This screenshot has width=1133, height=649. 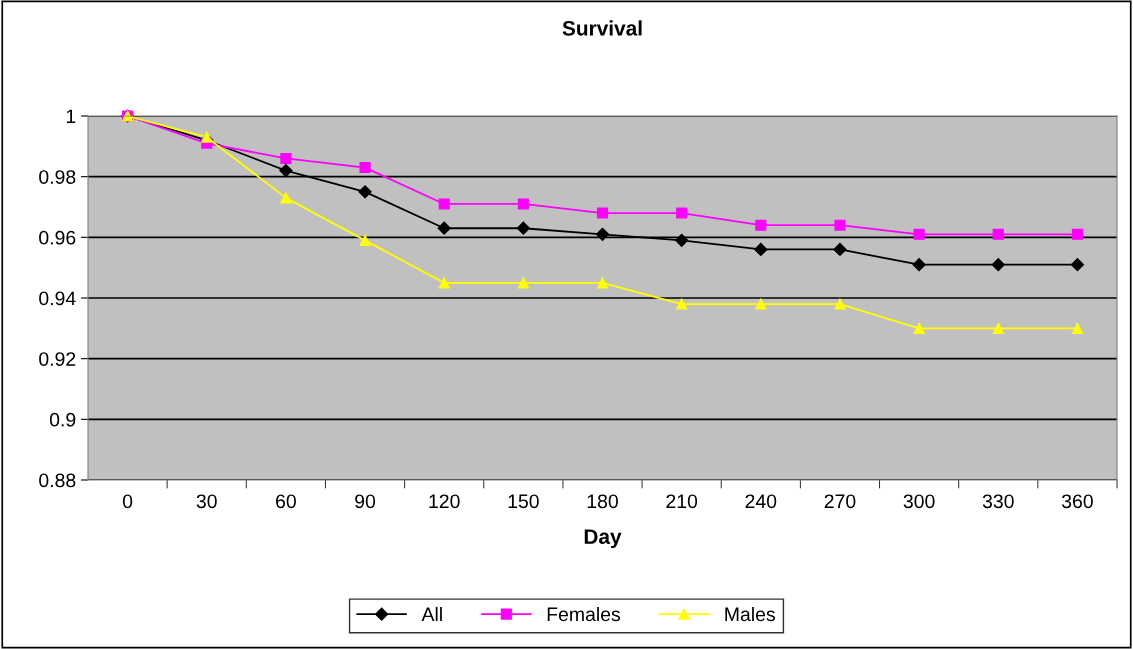 I want to click on y-tick-label: 0.9, so click(x=62, y=419).